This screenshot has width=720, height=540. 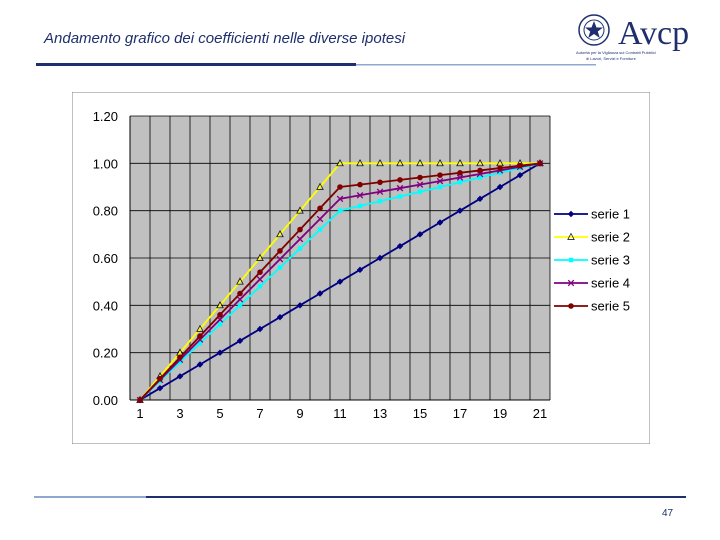 What do you see at coordinates (316, 64) in the screenshot?
I see `title-rule` at bounding box center [316, 64].